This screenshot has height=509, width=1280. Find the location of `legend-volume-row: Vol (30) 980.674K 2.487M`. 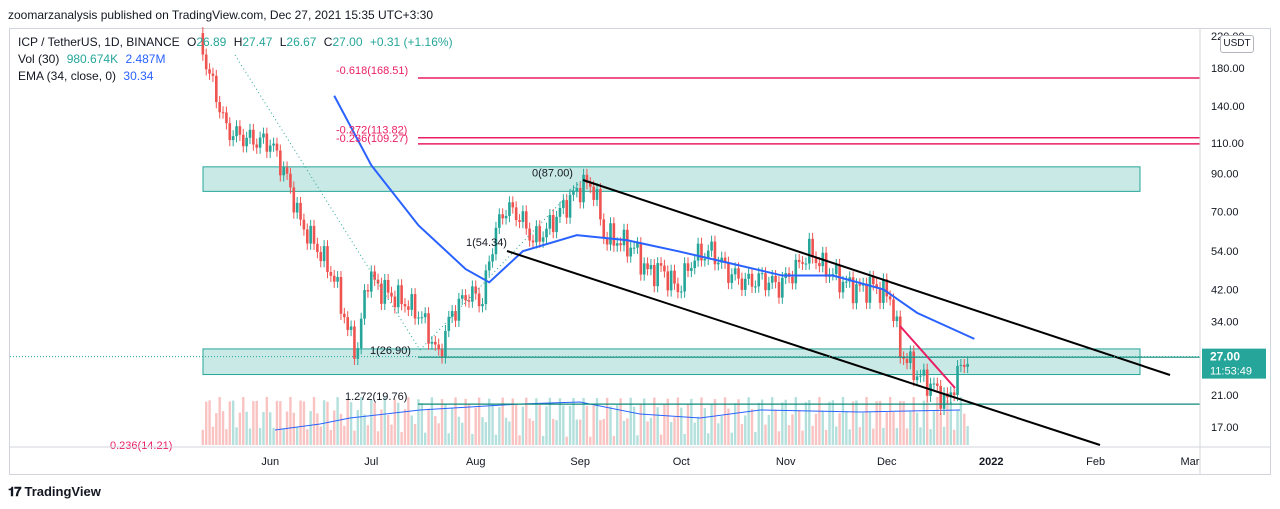

legend-volume-row: Vol (30) 980.674K 2.487M is located at coordinates (237, 59).